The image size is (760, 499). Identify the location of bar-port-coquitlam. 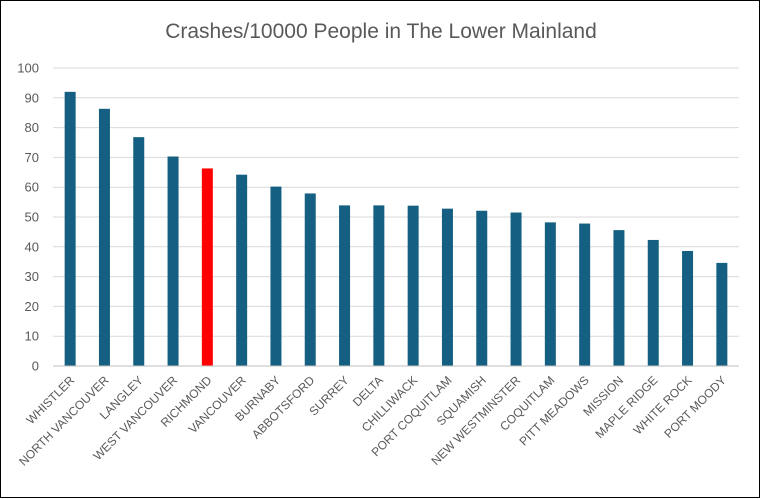
(447, 287).